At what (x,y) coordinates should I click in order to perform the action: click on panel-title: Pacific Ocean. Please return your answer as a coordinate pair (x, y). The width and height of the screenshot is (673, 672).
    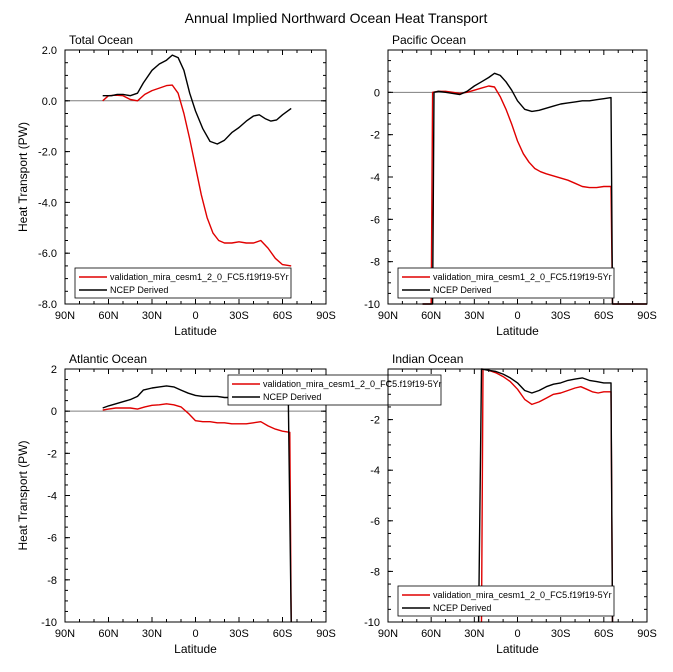
    Looking at the image, I should click on (429, 40).